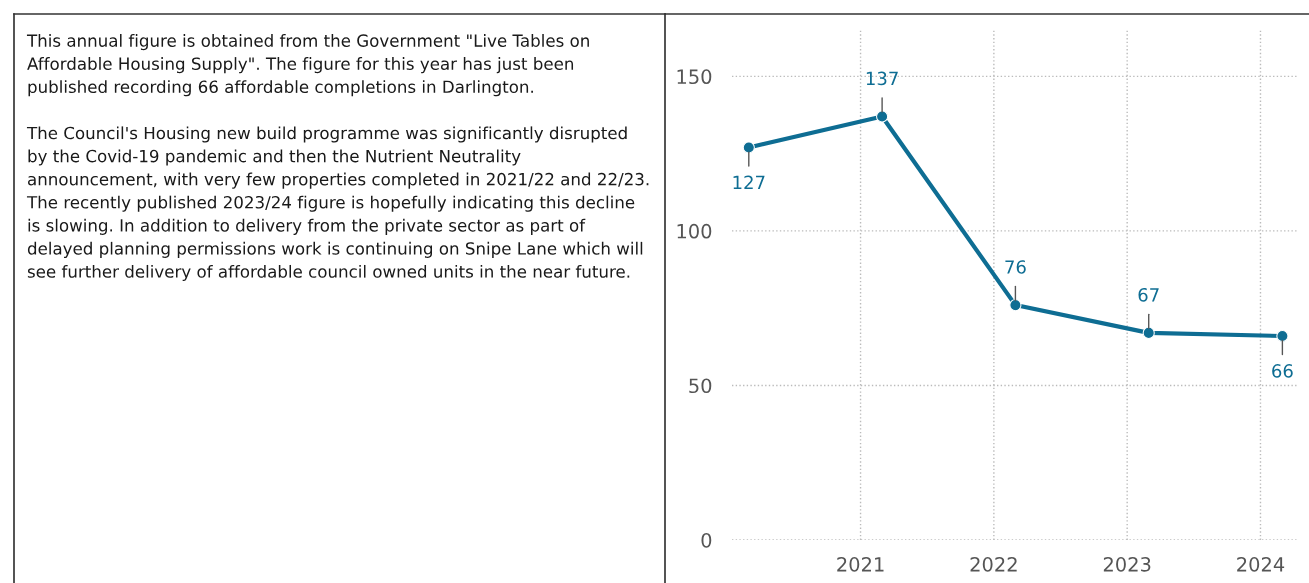 This screenshot has height=583, width=1309. Describe the element at coordinates (749, 182) in the screenshot. I see `data-label: 127` at that location.